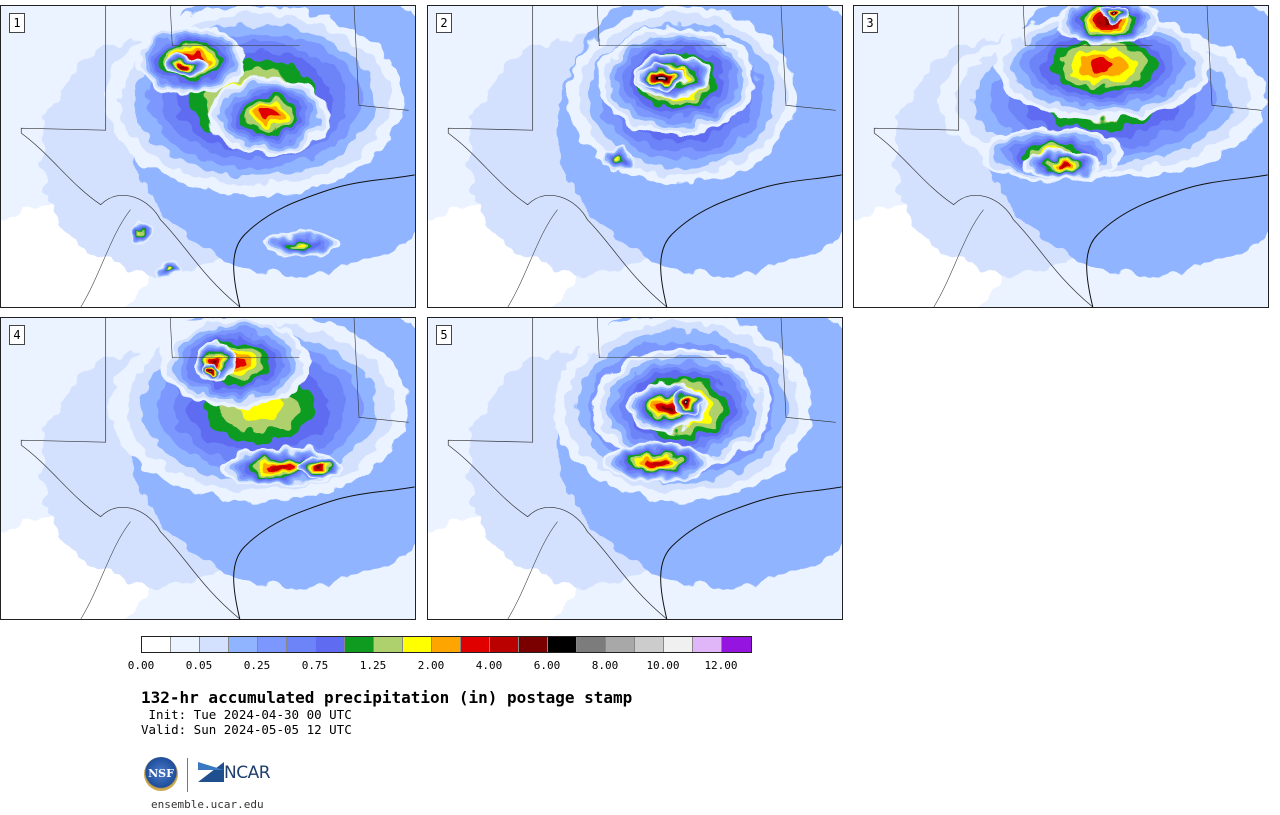  Describe the element at coordinates (257, 665) in the screenshot. I see `colorbar-tick-label: 0.25` at that location.